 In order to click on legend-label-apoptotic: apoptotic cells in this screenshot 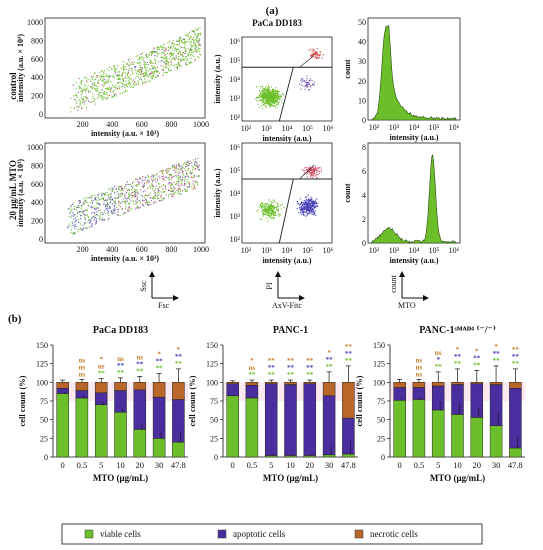, I will do `click(259, 534)`.